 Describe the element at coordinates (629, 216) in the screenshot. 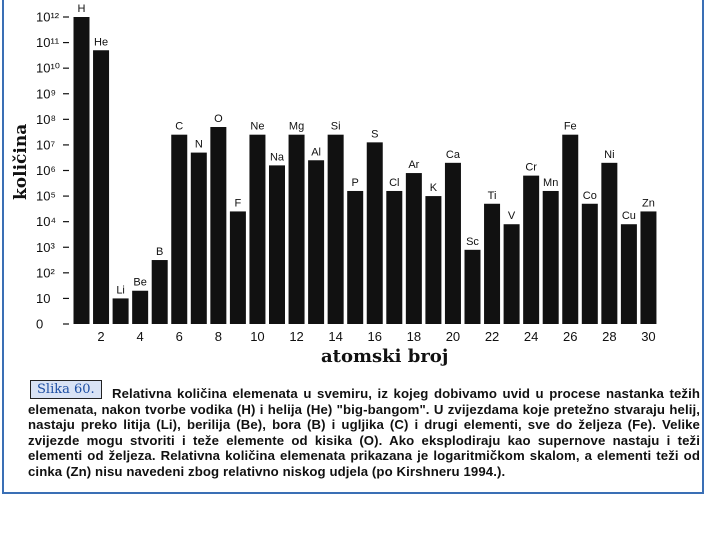

I see `bar-label: Cu` at that location.